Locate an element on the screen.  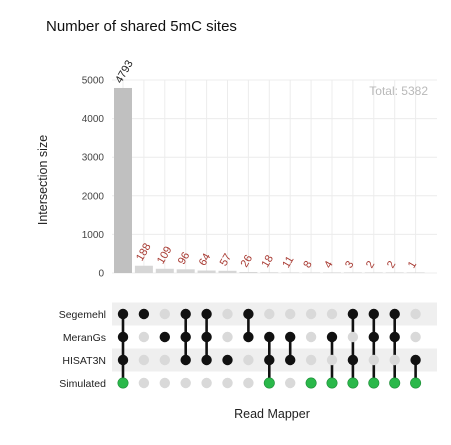
y-axis-ticks: 0 1000 2000 3000 4000 5000 is located at coordinates (93, 178).